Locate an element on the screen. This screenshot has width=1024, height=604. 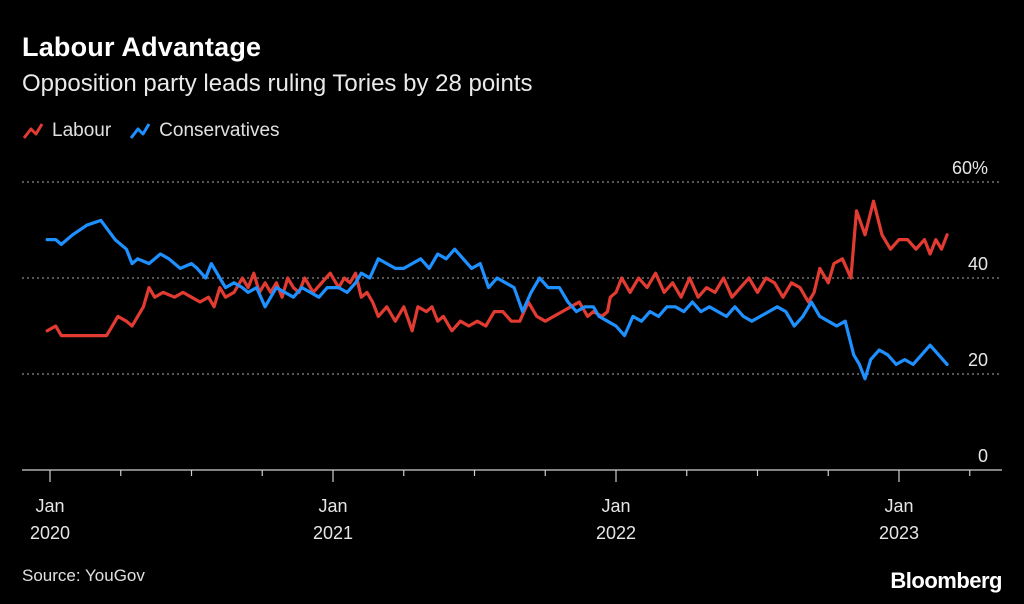
x-tick-label-year: 2022 is located at coordinates (616, 533).